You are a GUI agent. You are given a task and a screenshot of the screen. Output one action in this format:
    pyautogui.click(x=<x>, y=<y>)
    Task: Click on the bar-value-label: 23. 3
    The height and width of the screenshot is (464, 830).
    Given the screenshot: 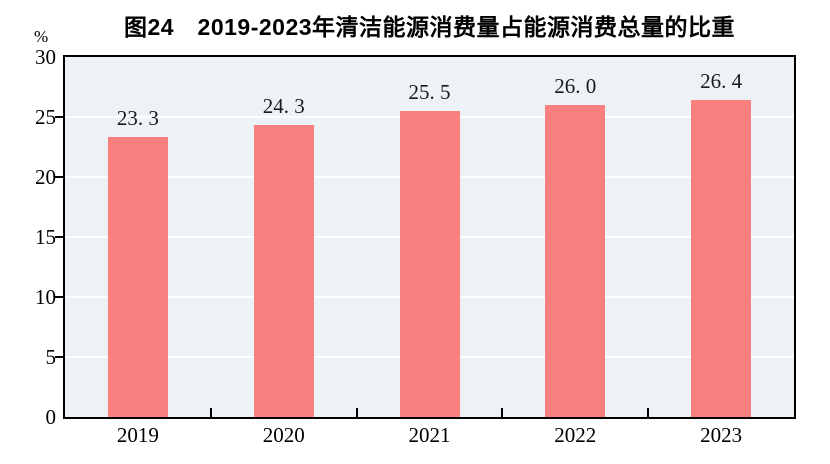 What is the action you would take?
    pyautogui.click(x=137, y=118)
    